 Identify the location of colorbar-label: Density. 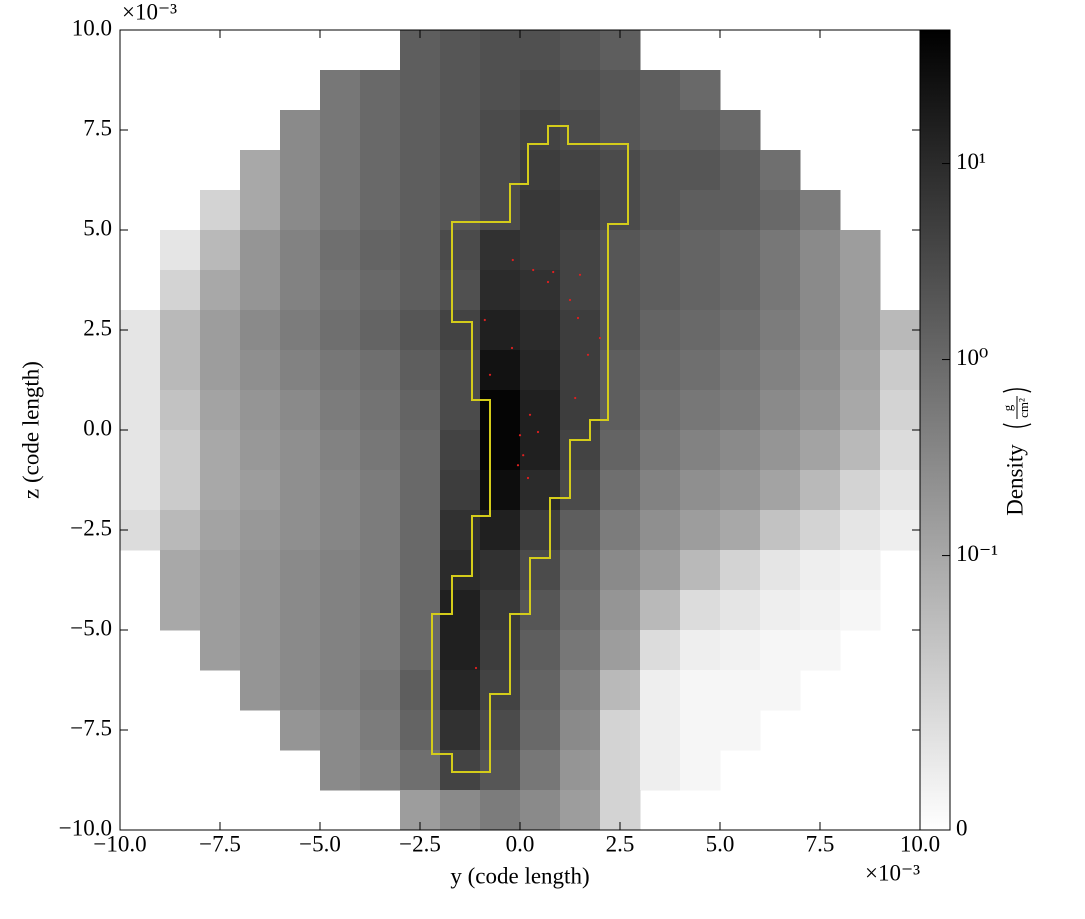
(1014, 480).